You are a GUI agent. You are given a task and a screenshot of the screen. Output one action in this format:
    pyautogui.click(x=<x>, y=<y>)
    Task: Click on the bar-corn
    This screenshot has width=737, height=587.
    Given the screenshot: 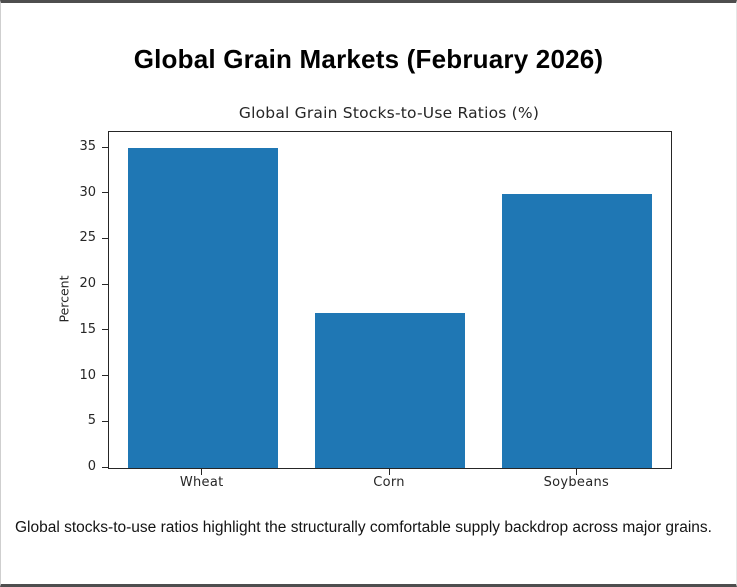 What is the action you would take?
    pyautogui.click(x=390, y=390)
    